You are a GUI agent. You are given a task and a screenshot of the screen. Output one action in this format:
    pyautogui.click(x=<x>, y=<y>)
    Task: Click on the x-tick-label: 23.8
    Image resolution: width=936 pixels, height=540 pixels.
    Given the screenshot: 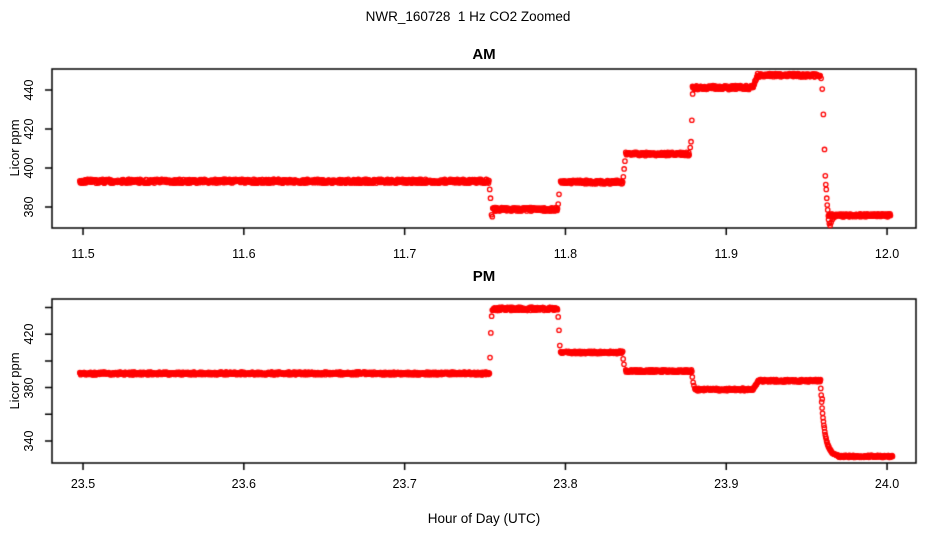 What is the action you would take?
    pyautogui.click(x=565, y=484)
    